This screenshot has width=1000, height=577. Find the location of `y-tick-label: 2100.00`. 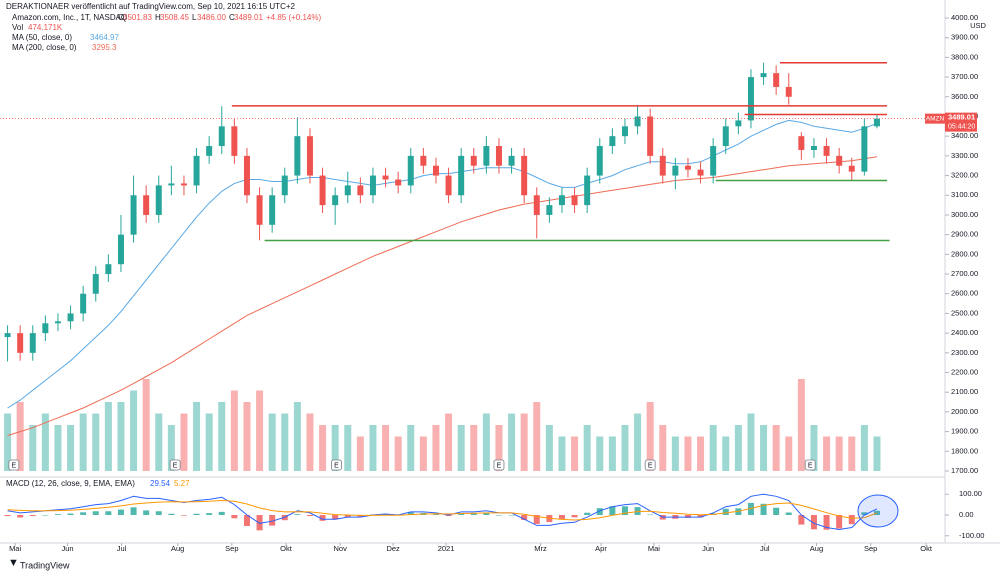

y-tick-label: 2100.00 is located at coordinates (964, 391).